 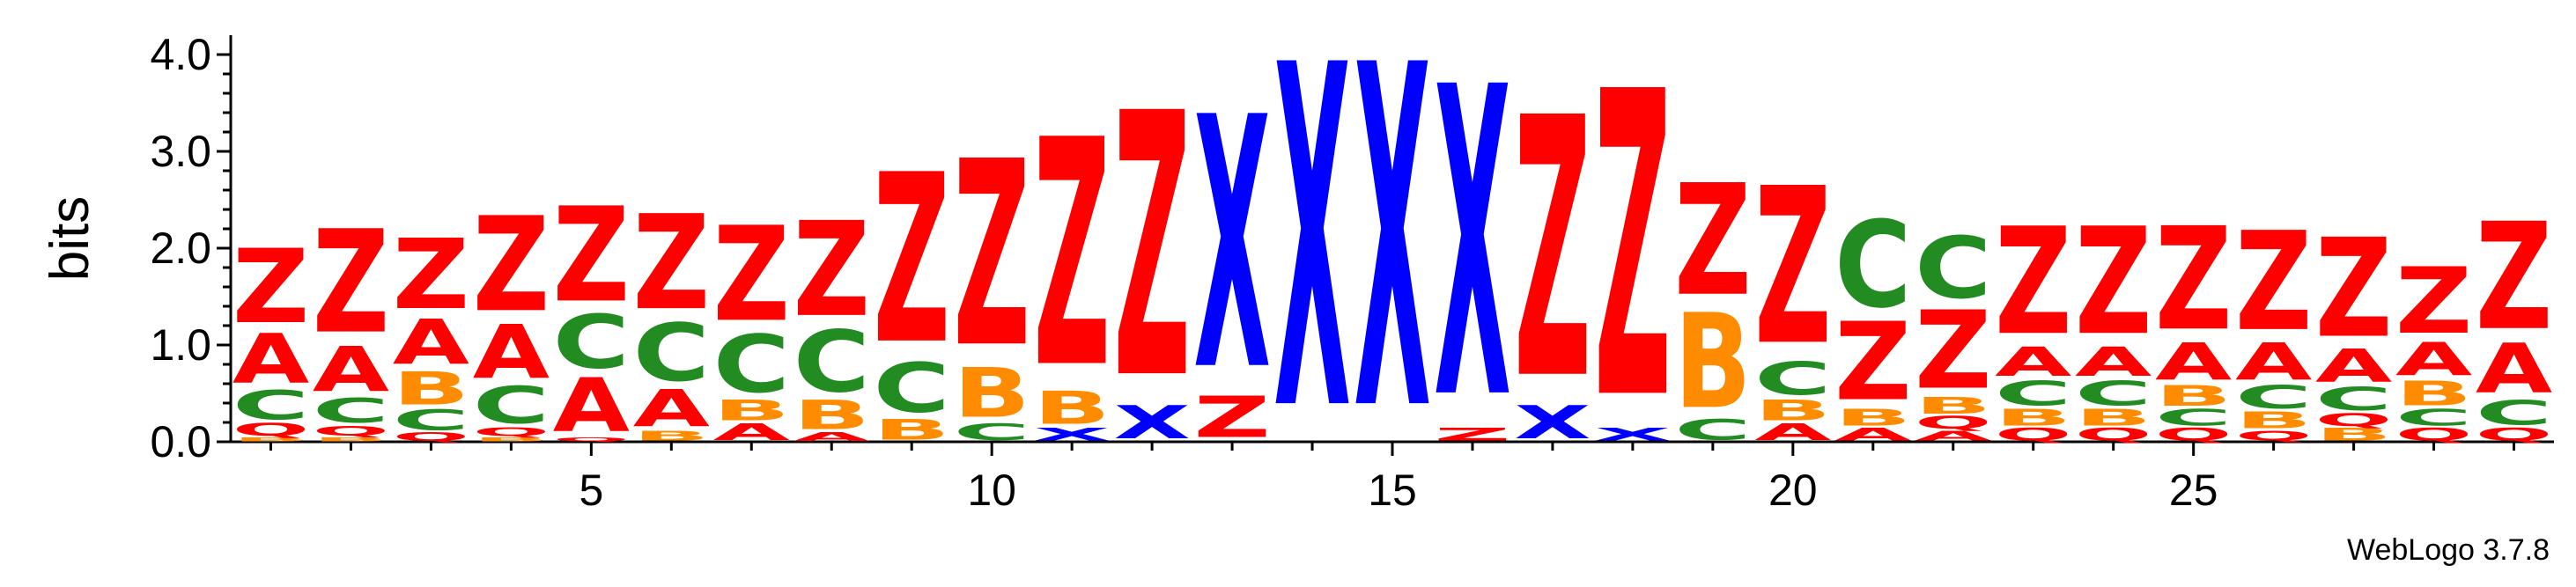 What do you see at coordinates (1392, 491) in the screenshot?
I see `x-tick-label: 15` at bounding box center [1392, 491].